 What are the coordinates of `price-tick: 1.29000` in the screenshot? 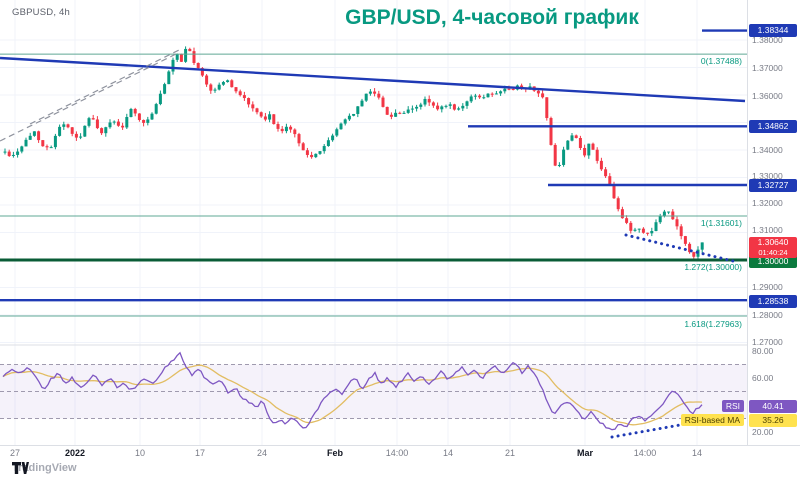 It's located at (767, 287).